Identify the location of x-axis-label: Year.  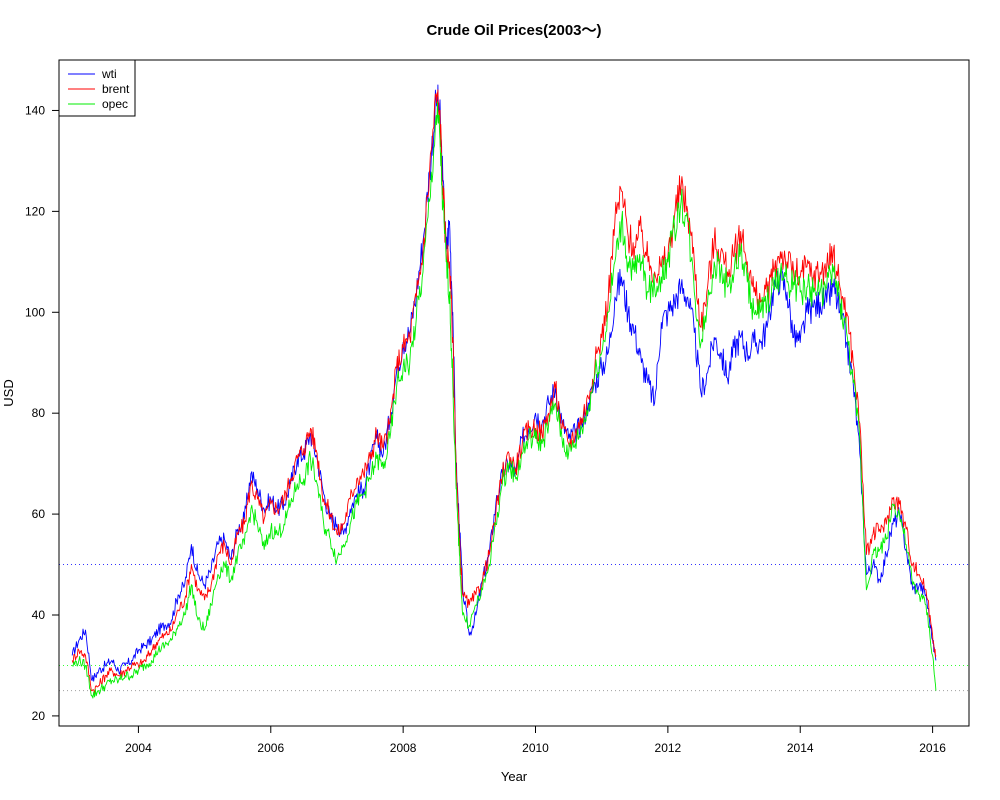
(514, 776).